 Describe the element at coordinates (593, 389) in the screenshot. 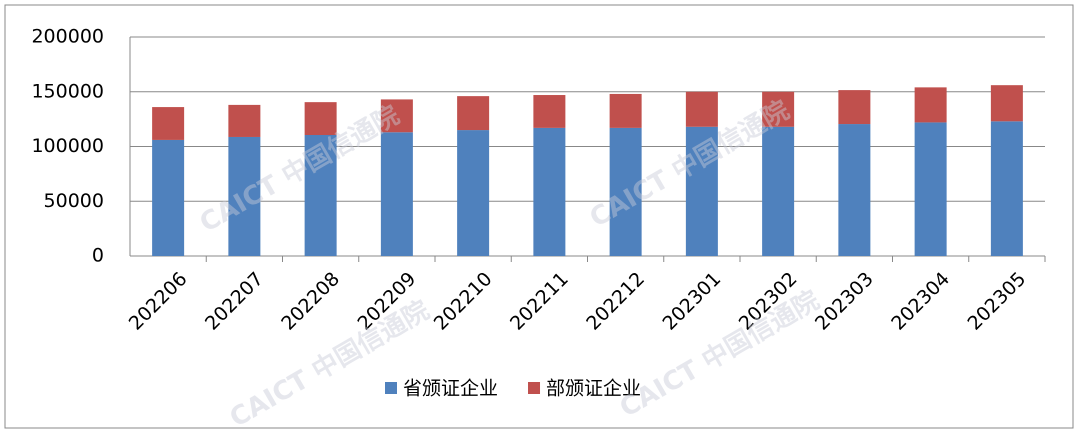

I see `legend-label: 部颁证企业` at that location.